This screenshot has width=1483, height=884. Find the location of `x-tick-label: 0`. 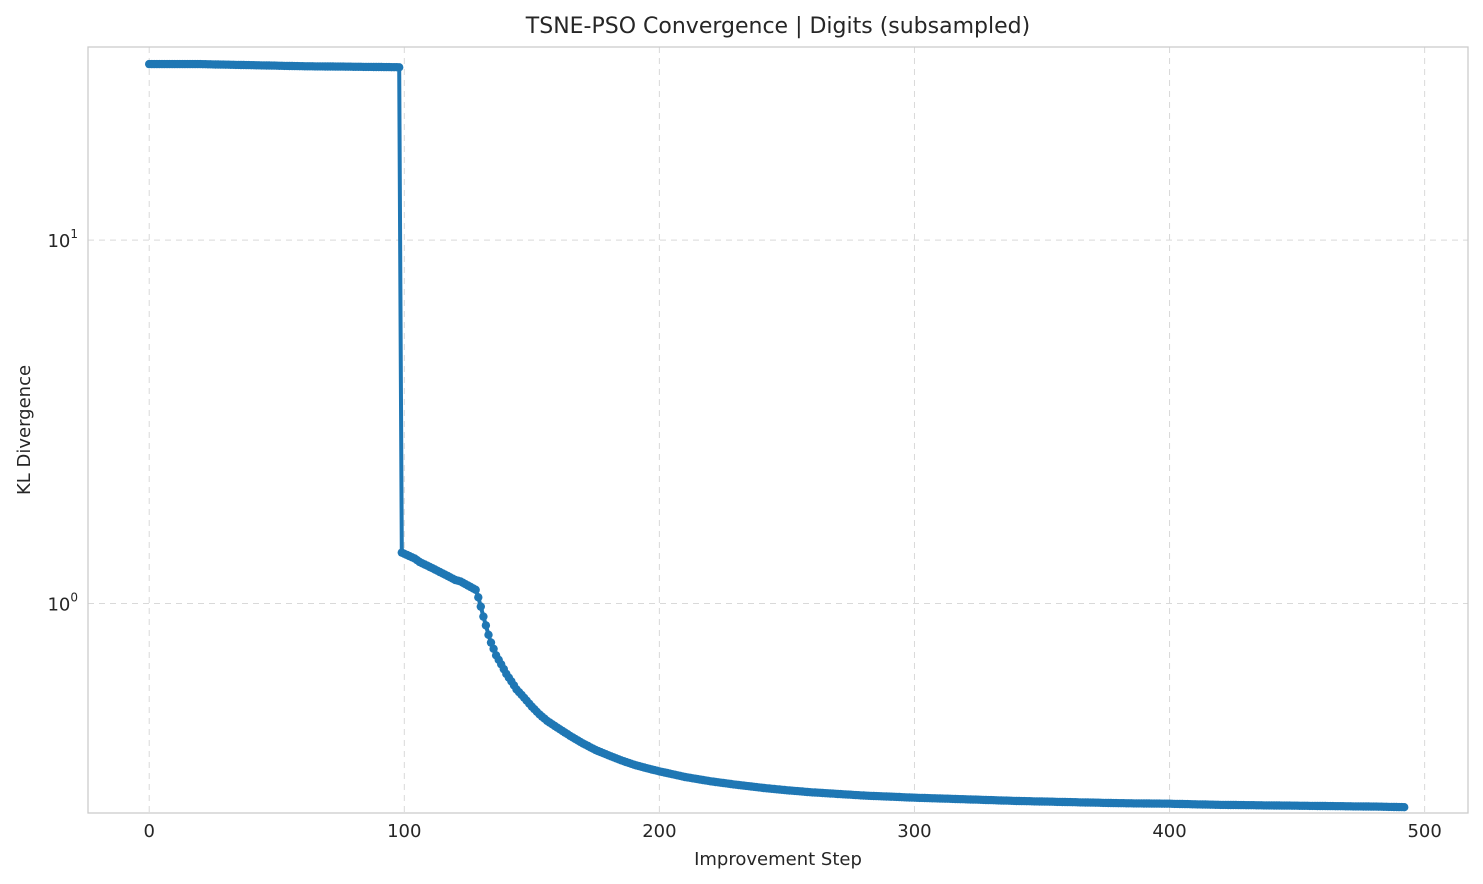

x-tick-label: 0 is located at coordinates (148, 831).